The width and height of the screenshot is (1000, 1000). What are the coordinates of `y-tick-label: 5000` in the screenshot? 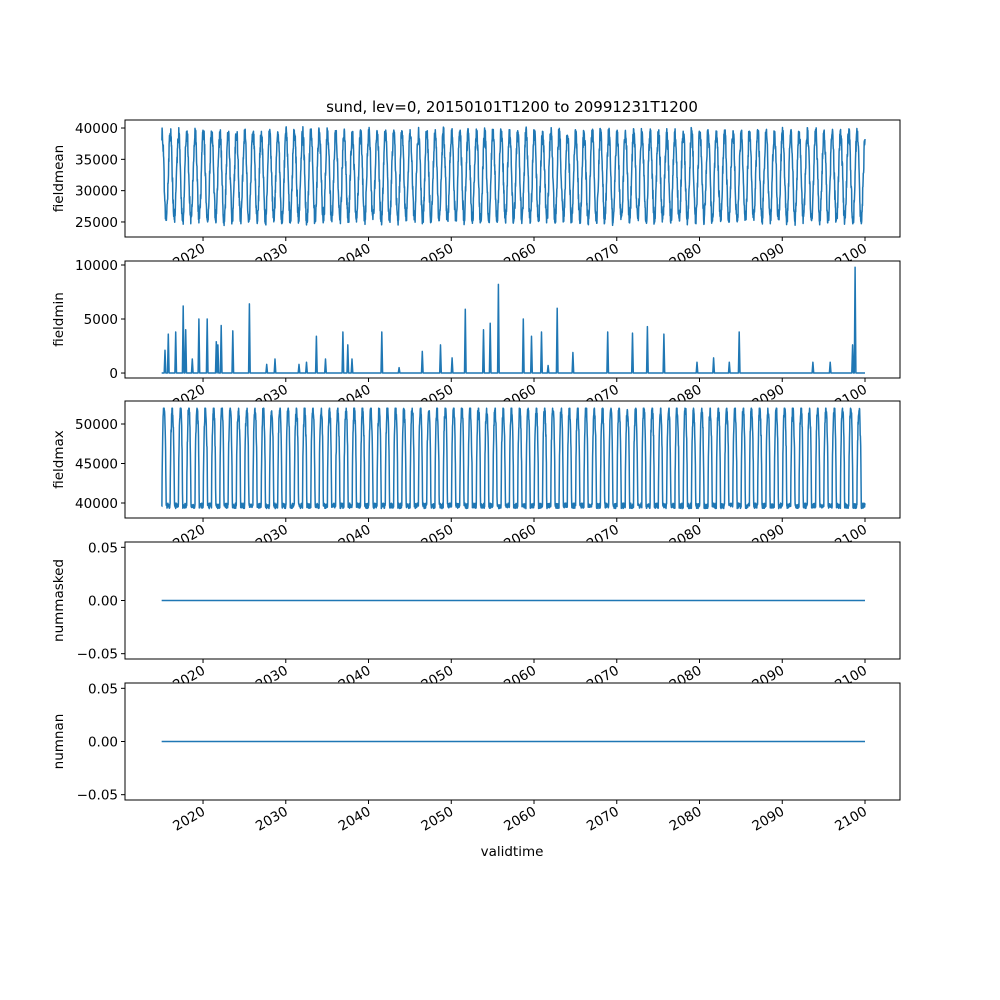 It's located at (101, 320).